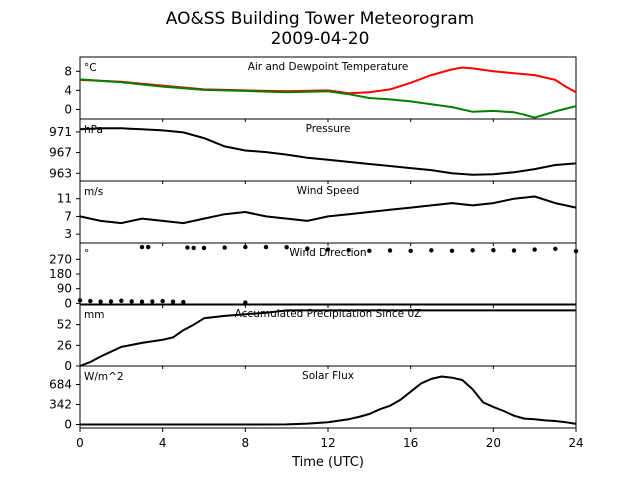  Describe the element at coordinates (60, 132) in the screenshot. I see `y-tick-label: 971` at that location.